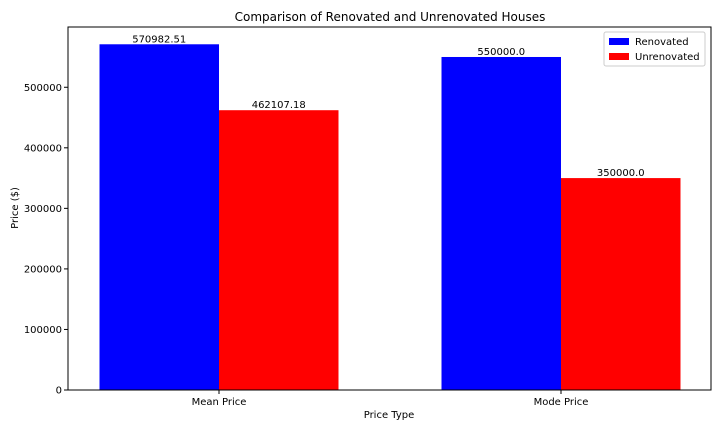  Describe the element at coordinates (619, 56) in the screenshot. I see `legend-swatch-unrenovated` at that location.